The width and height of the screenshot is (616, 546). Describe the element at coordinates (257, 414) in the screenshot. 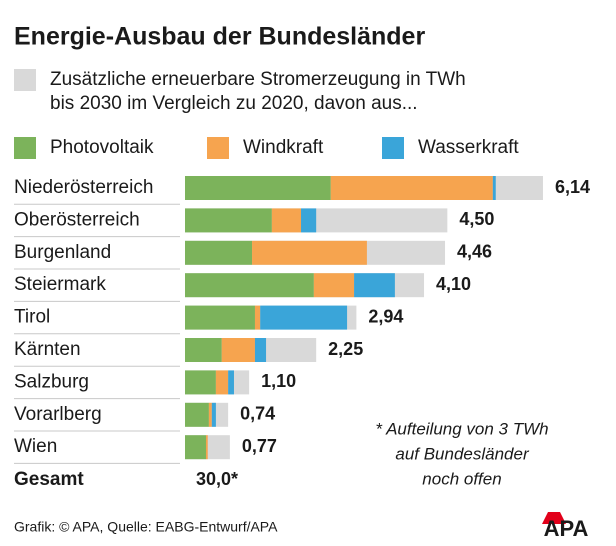

I see `value-label: 0,74` at that location.